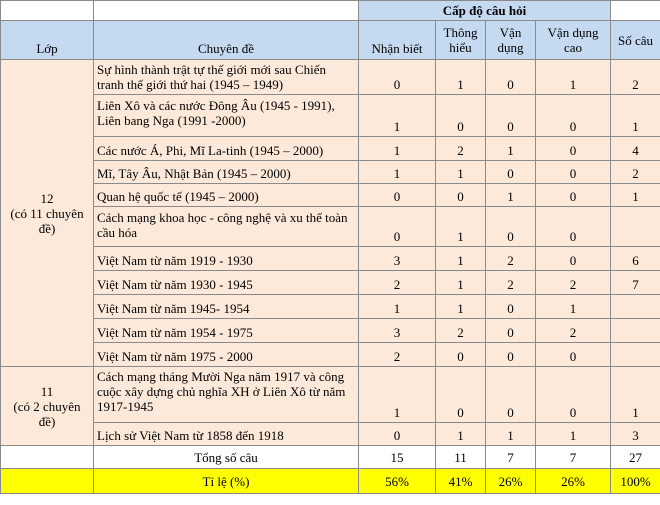  What do you see at coordinates (510, 40) in the screenshot?
I see `header-van-dung: Vận dụng` at bounding box center [510, 40].